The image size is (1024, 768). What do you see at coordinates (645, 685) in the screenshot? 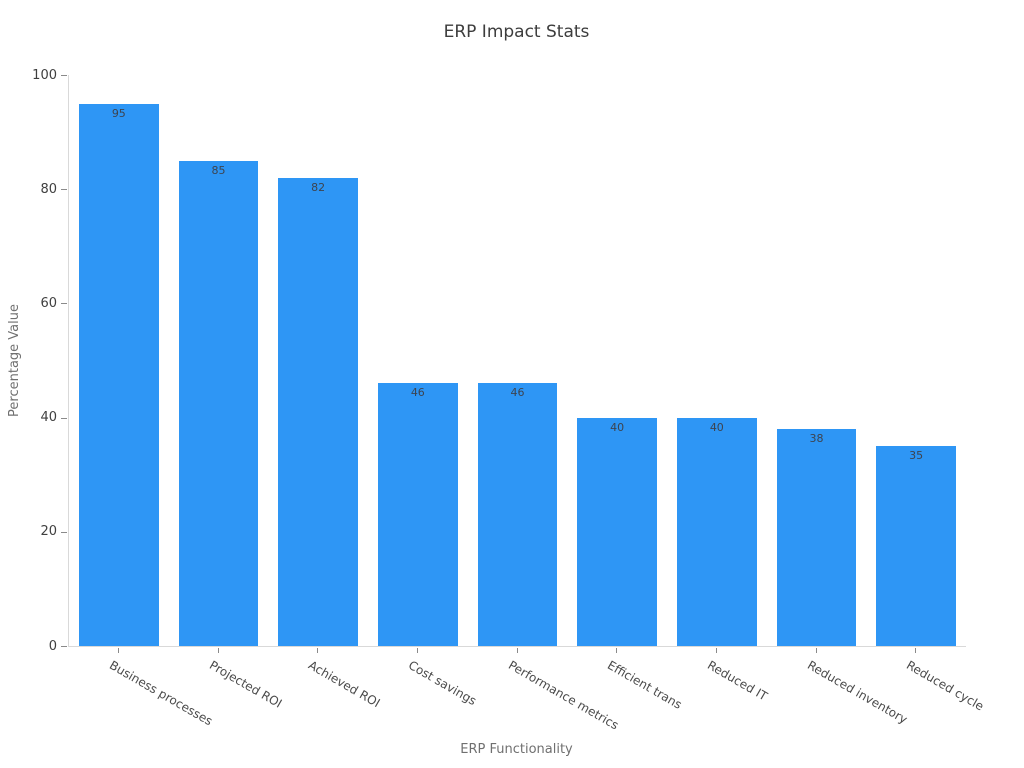
I see `x-category-label: Efficient trans` at bounding box center [645, 685].